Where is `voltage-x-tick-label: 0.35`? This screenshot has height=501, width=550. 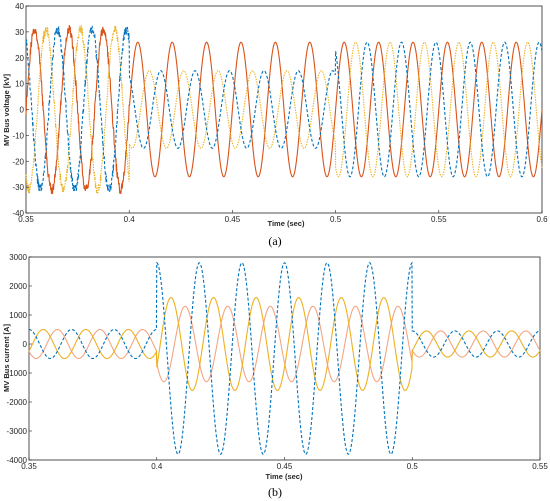
voltage-x-tick-label: 0.35 is located at coordinates (26, 219).